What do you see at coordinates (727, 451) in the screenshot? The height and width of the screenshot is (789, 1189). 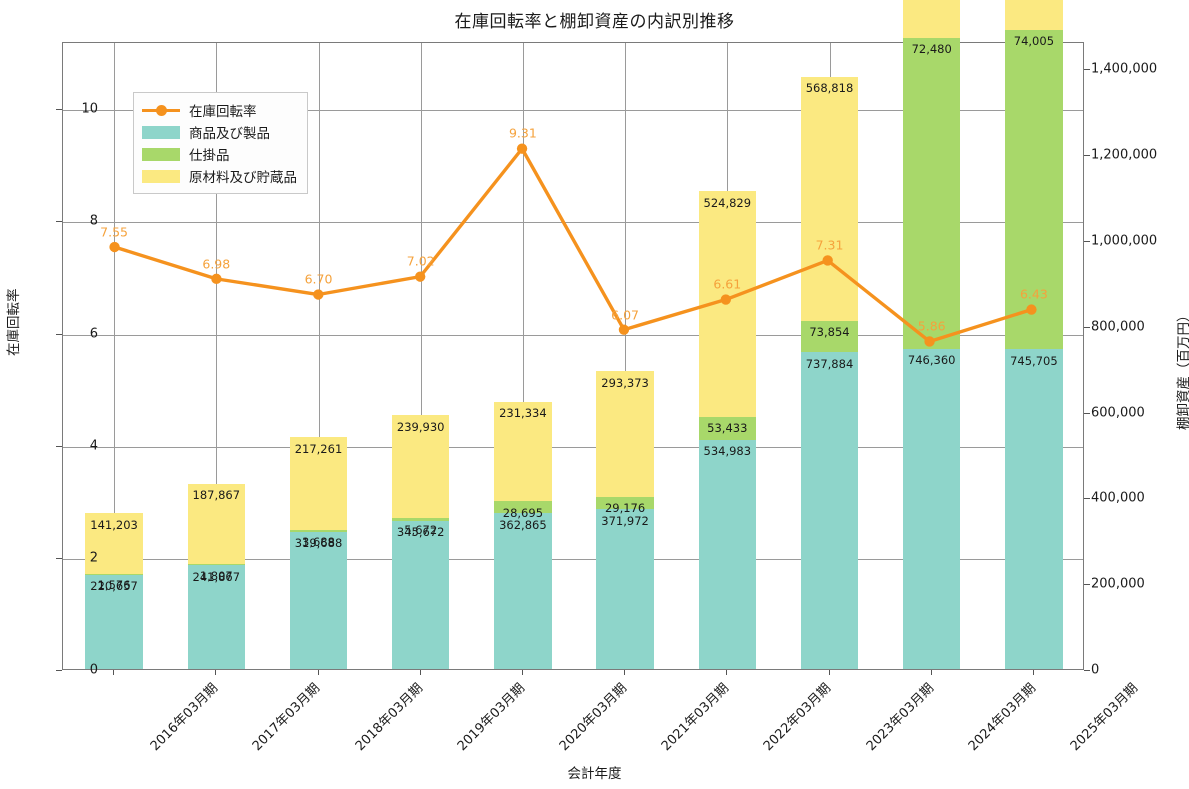 I see `bar-label-finished-goods: 534,983` at bounding box center [727, 451].